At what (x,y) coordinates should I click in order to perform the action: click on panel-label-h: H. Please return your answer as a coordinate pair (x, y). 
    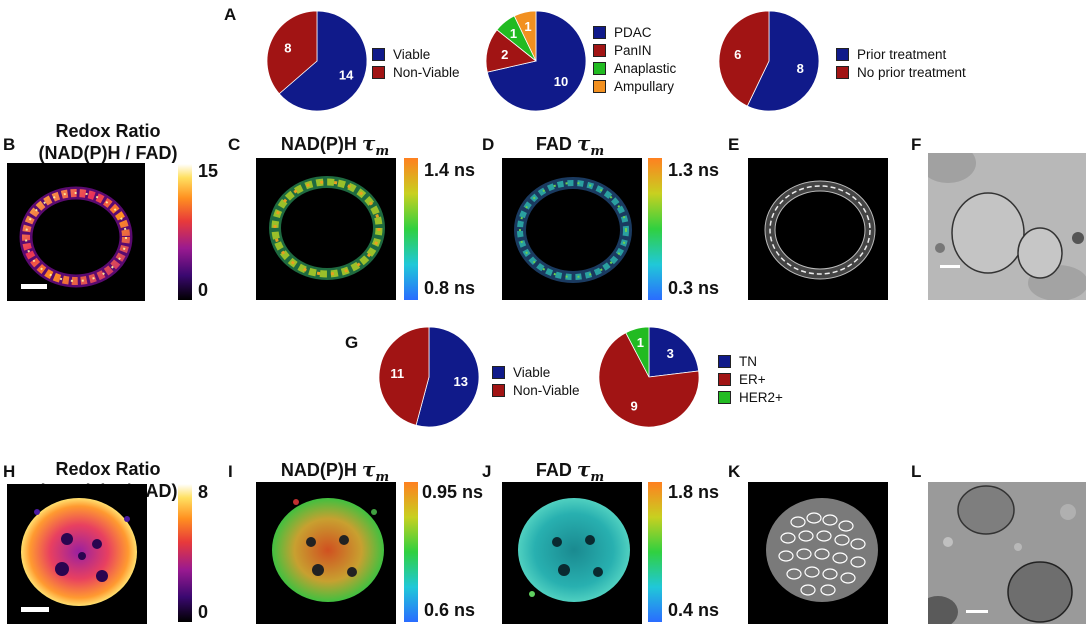
    Looking at the image, I should click on (9, 471).